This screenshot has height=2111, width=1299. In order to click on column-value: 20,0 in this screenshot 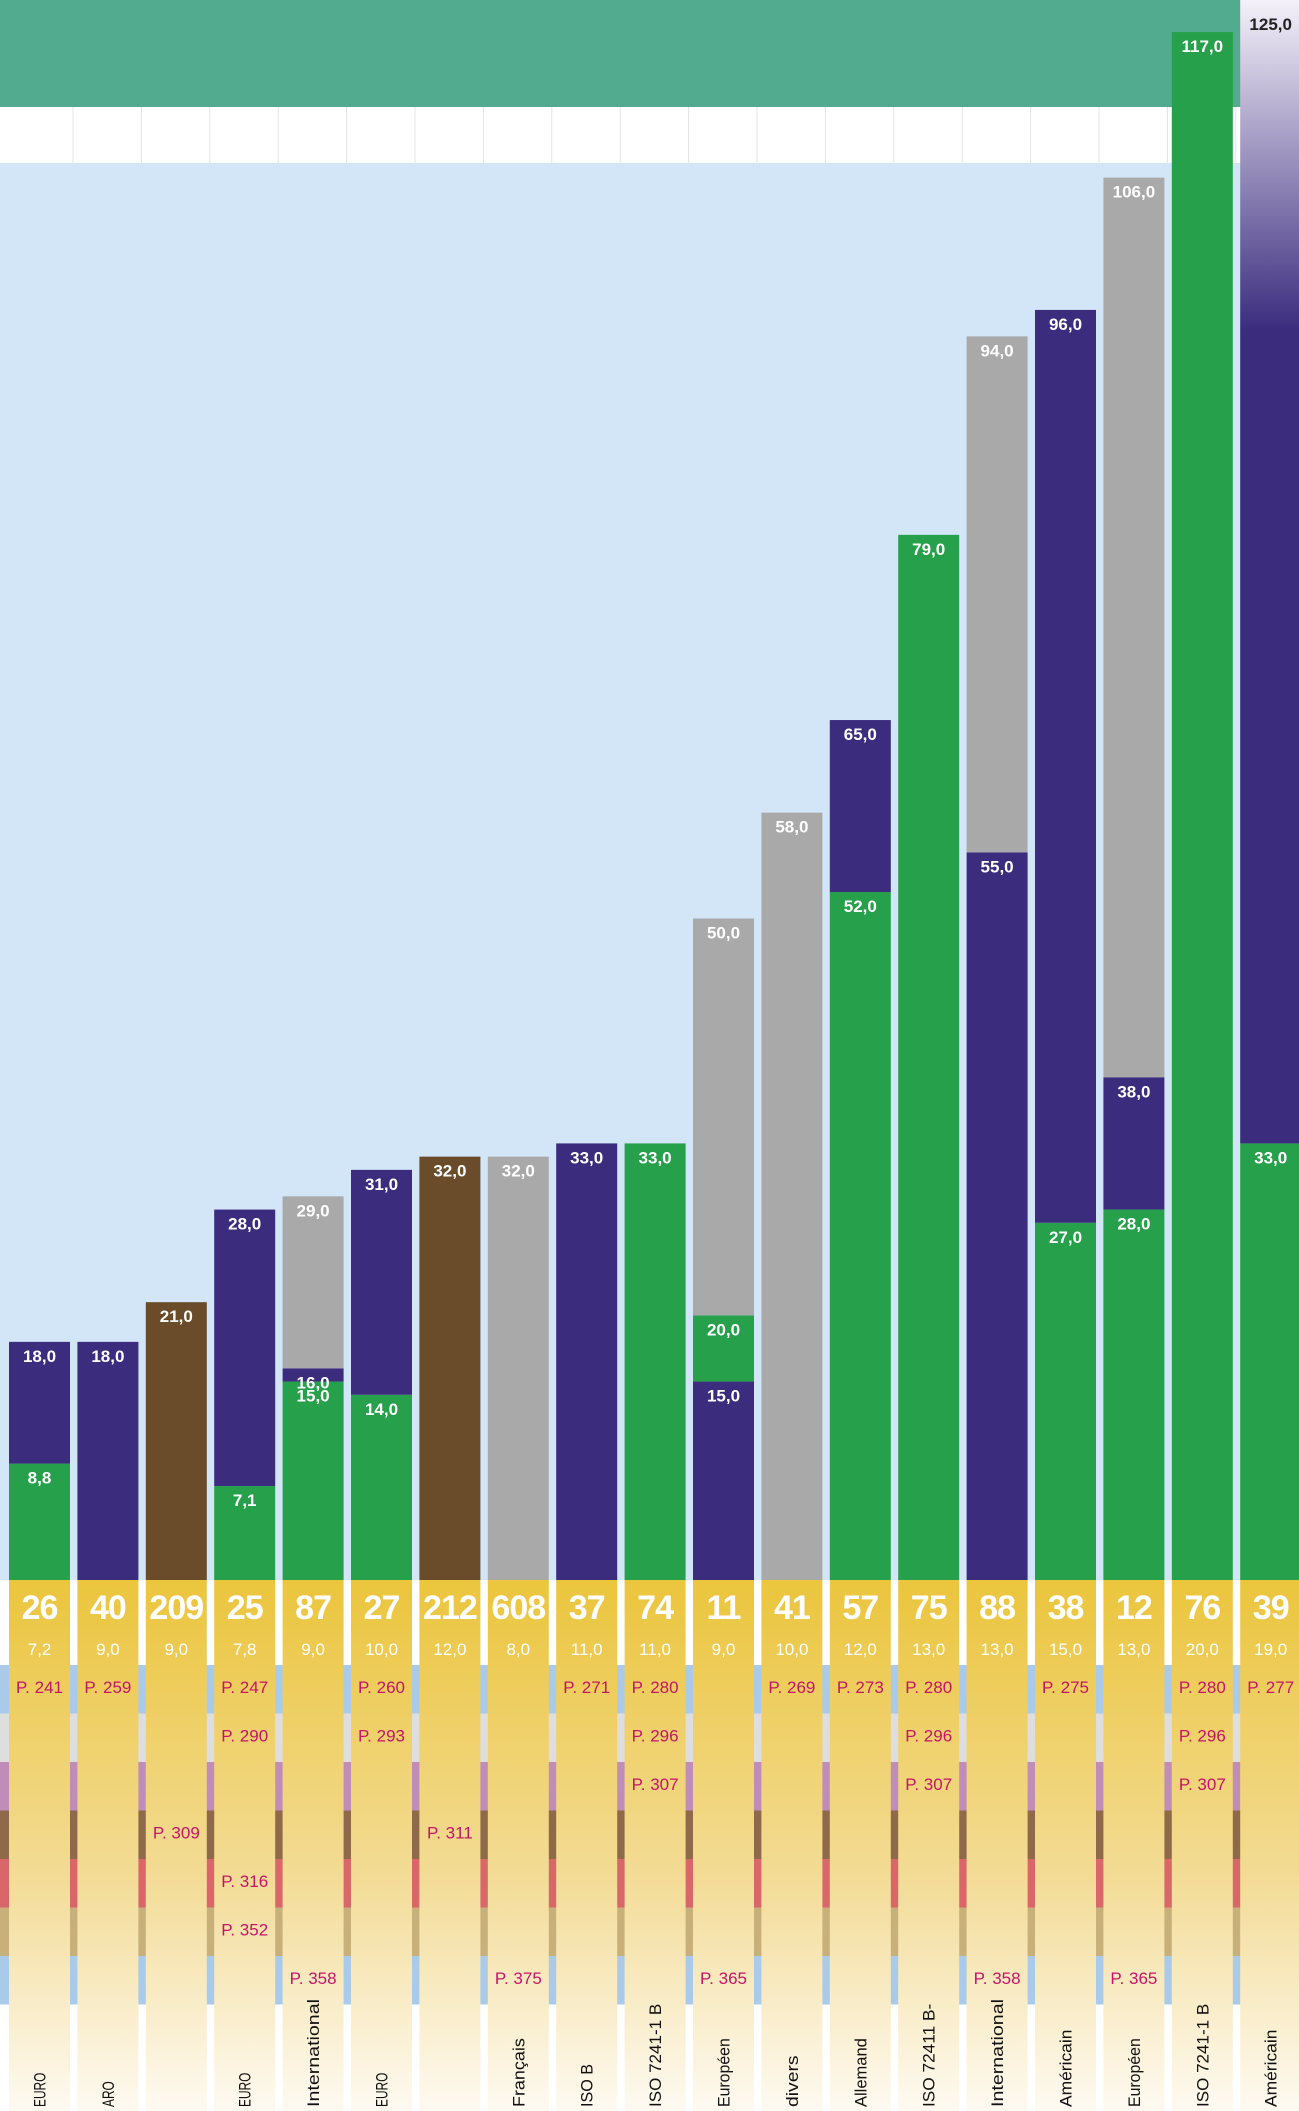, I will do `click(1202, 1649)`.